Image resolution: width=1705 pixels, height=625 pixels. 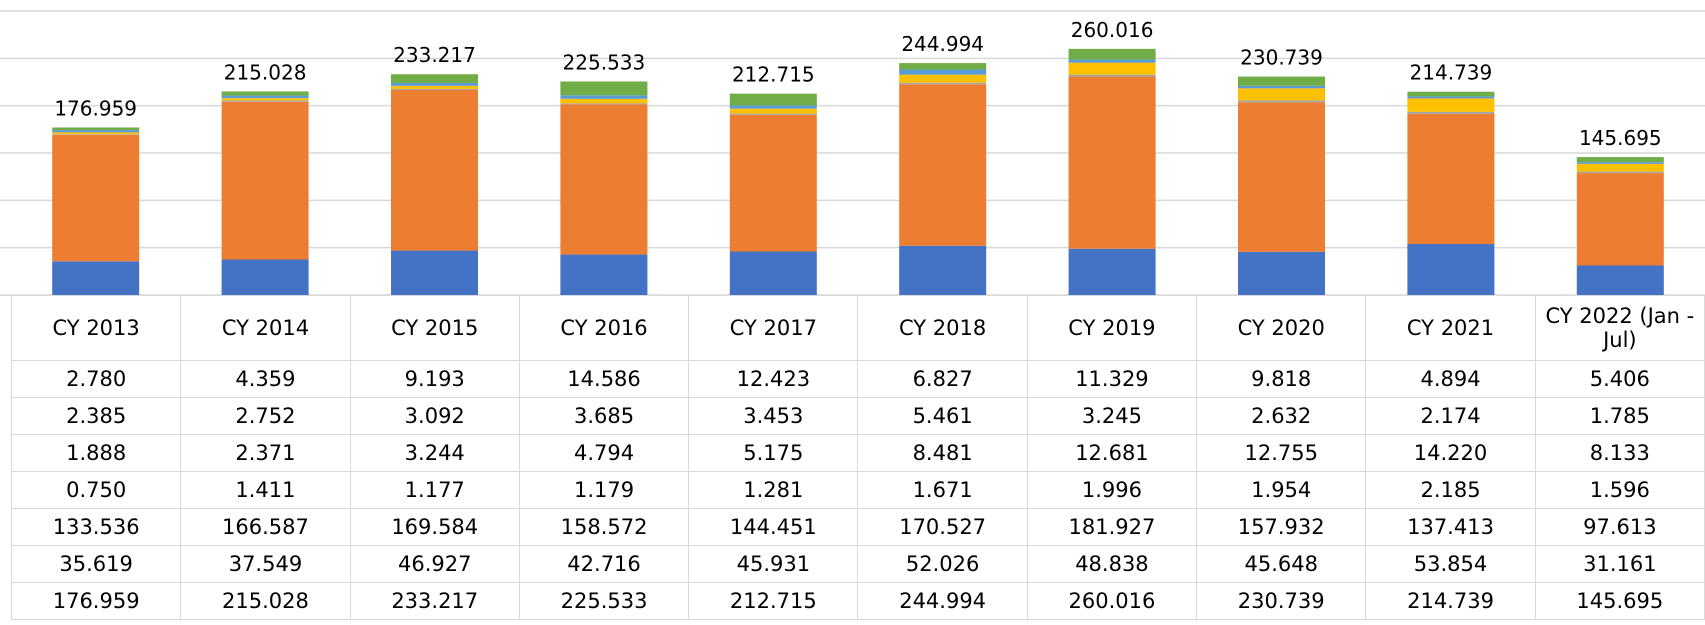 I want to click on value-cell: 9.818, so click(x=1281, y=379).